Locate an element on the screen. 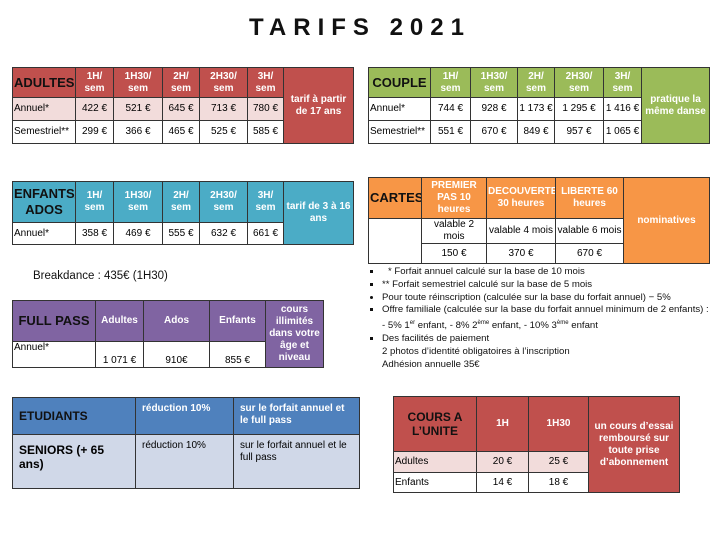 The width and height of the screenshot is (720, 540). price: 744 € is located at coordinates (450, 109).